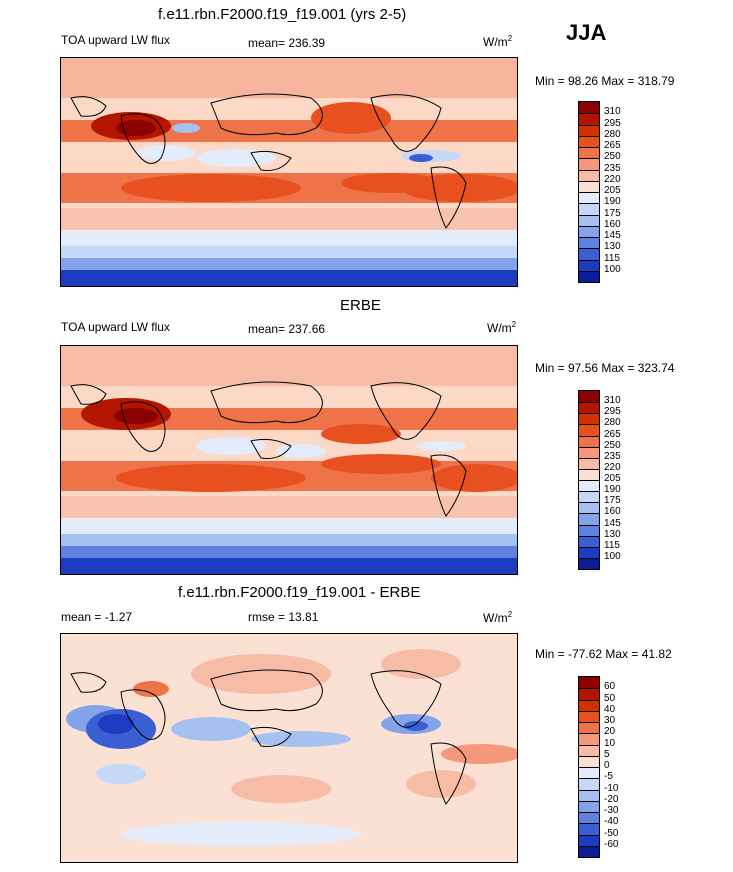 The width and height of the screenshot is (733, 872). Describe the element at coordinates (610, 709) in the screenshot. I see `colorbar-tick-label: 40` at that location.